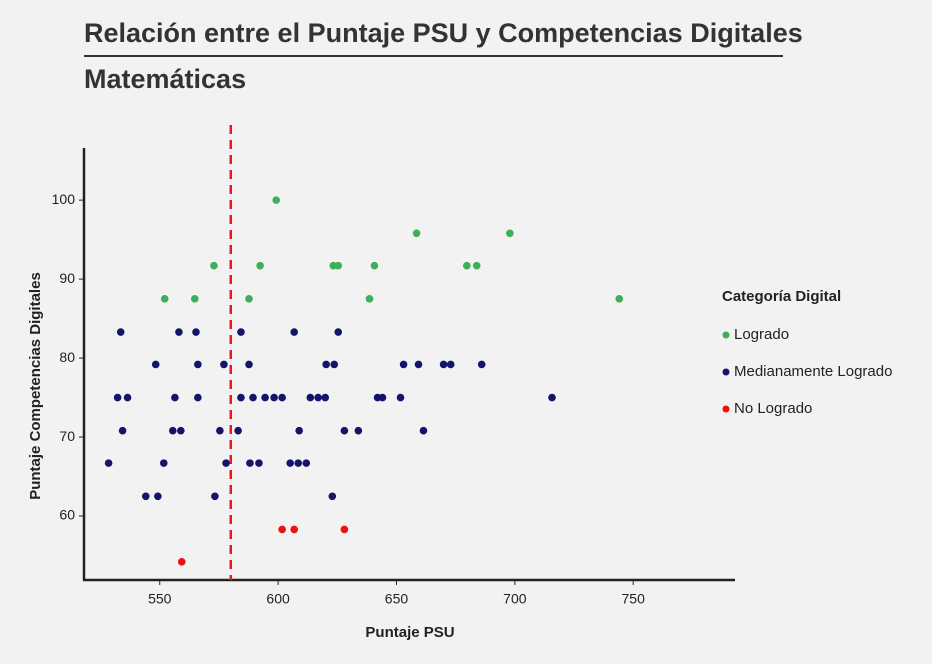  I want to click on x-tick-label: 550, so click(160, 599).